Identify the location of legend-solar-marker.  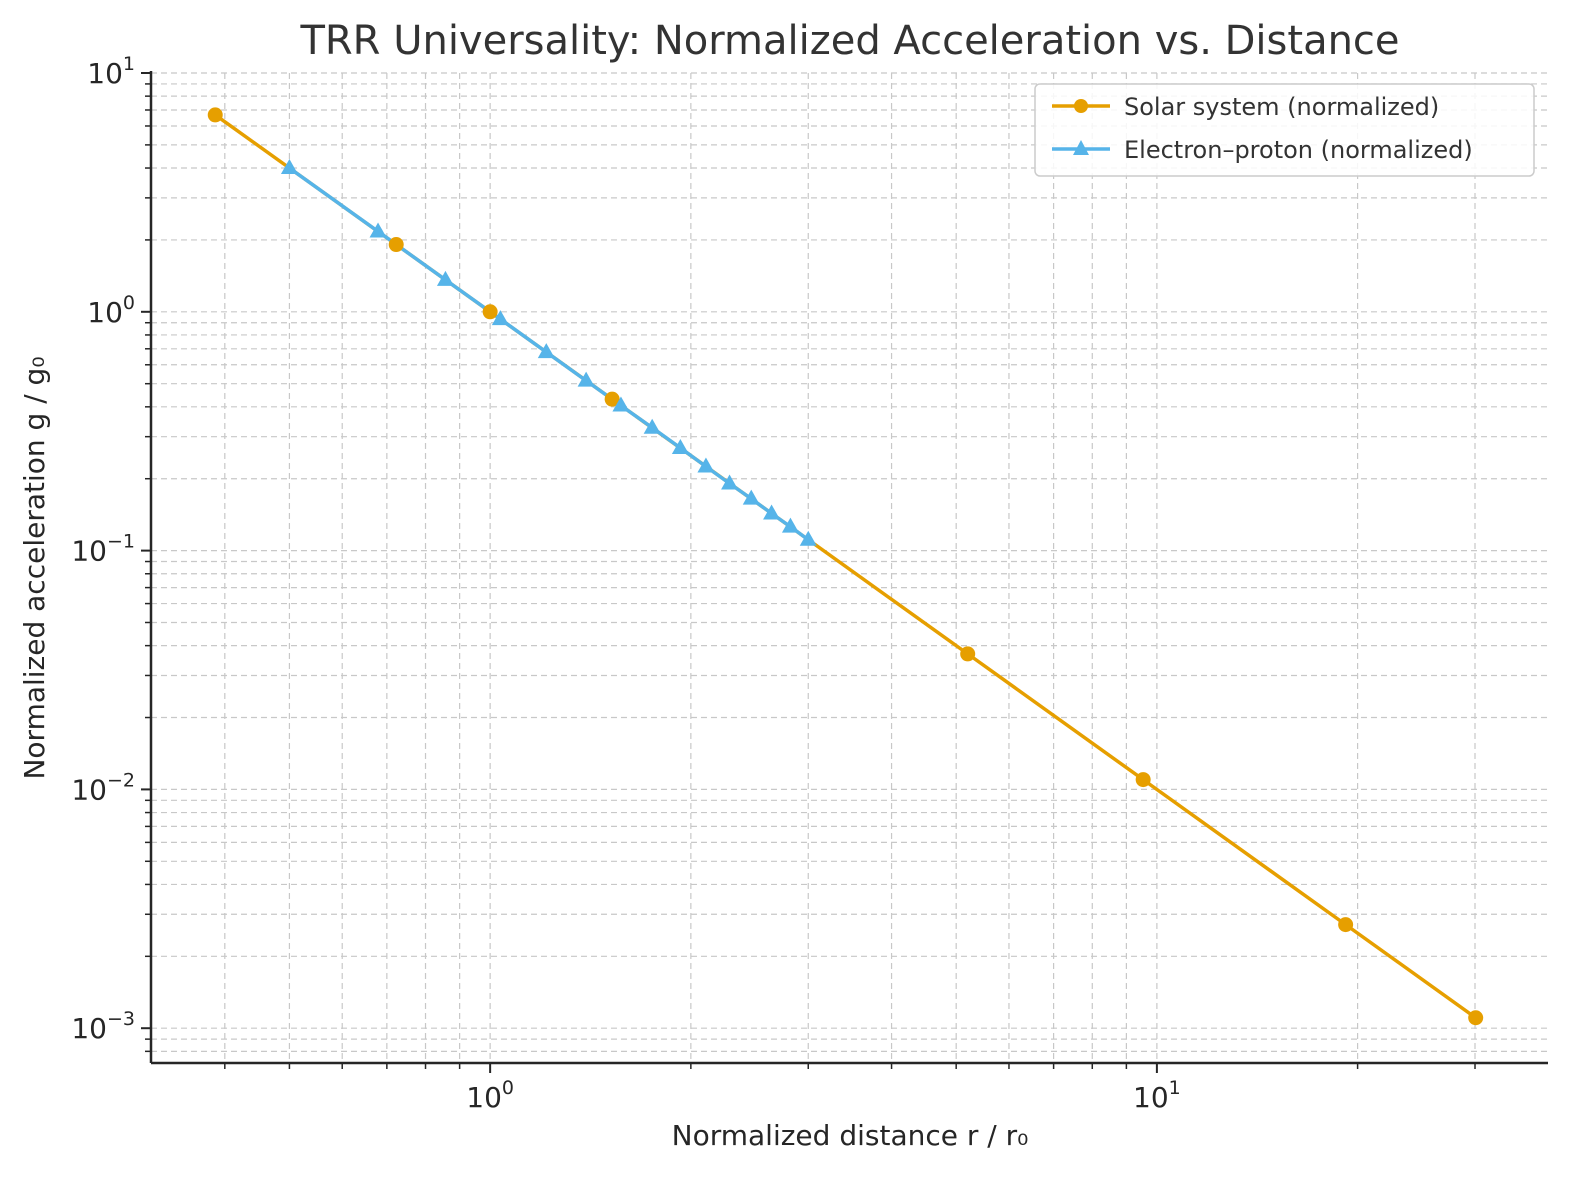
(1081, 106).